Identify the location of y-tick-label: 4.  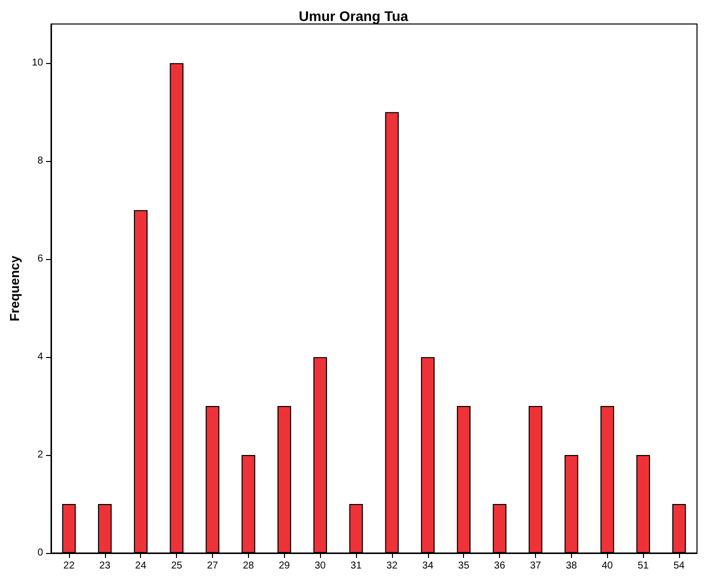
(40, 357).